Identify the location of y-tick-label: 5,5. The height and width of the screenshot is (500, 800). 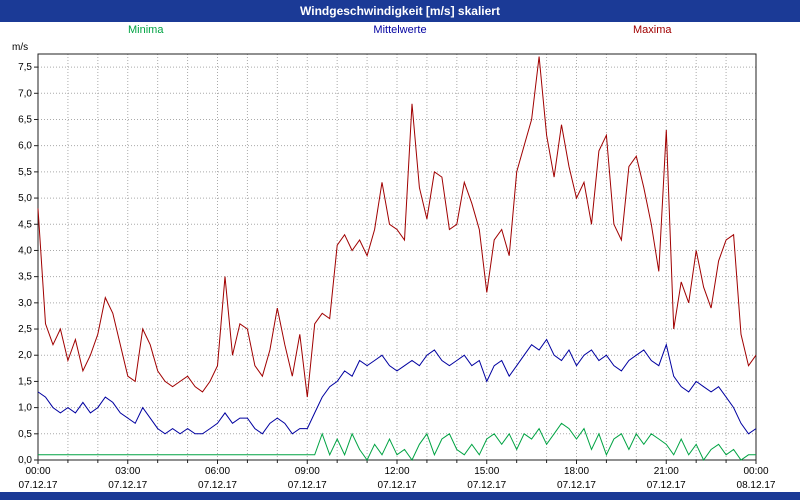
(25, 172).